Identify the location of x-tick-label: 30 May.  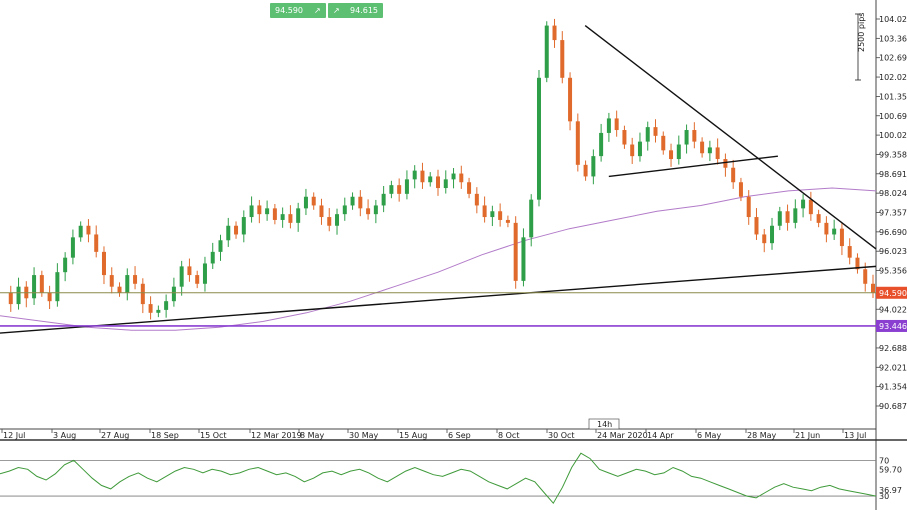
(364, 435).